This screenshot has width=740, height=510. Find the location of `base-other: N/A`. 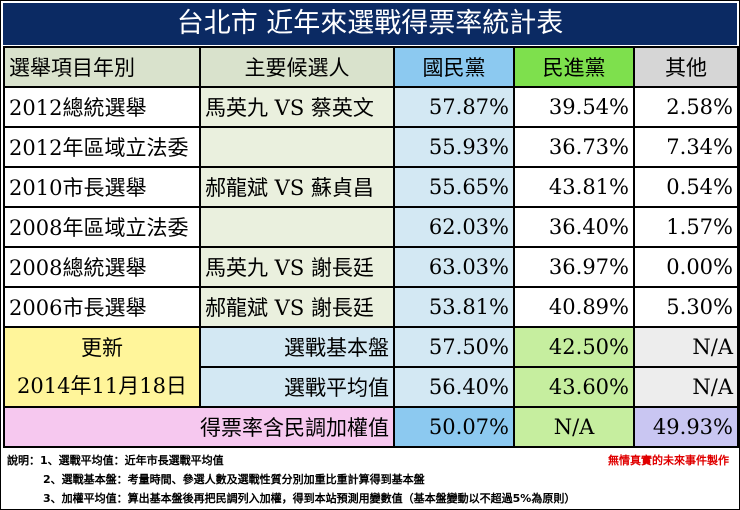

base-other: N/A is located at coordinates (686, 347).